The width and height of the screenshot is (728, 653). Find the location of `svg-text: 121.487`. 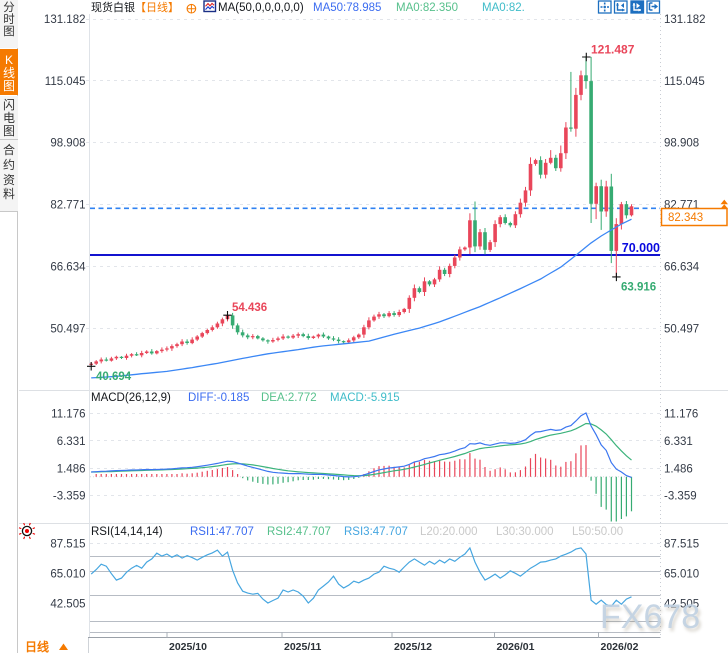

svg-text: 121.487 is located at coordinates (613, 50).